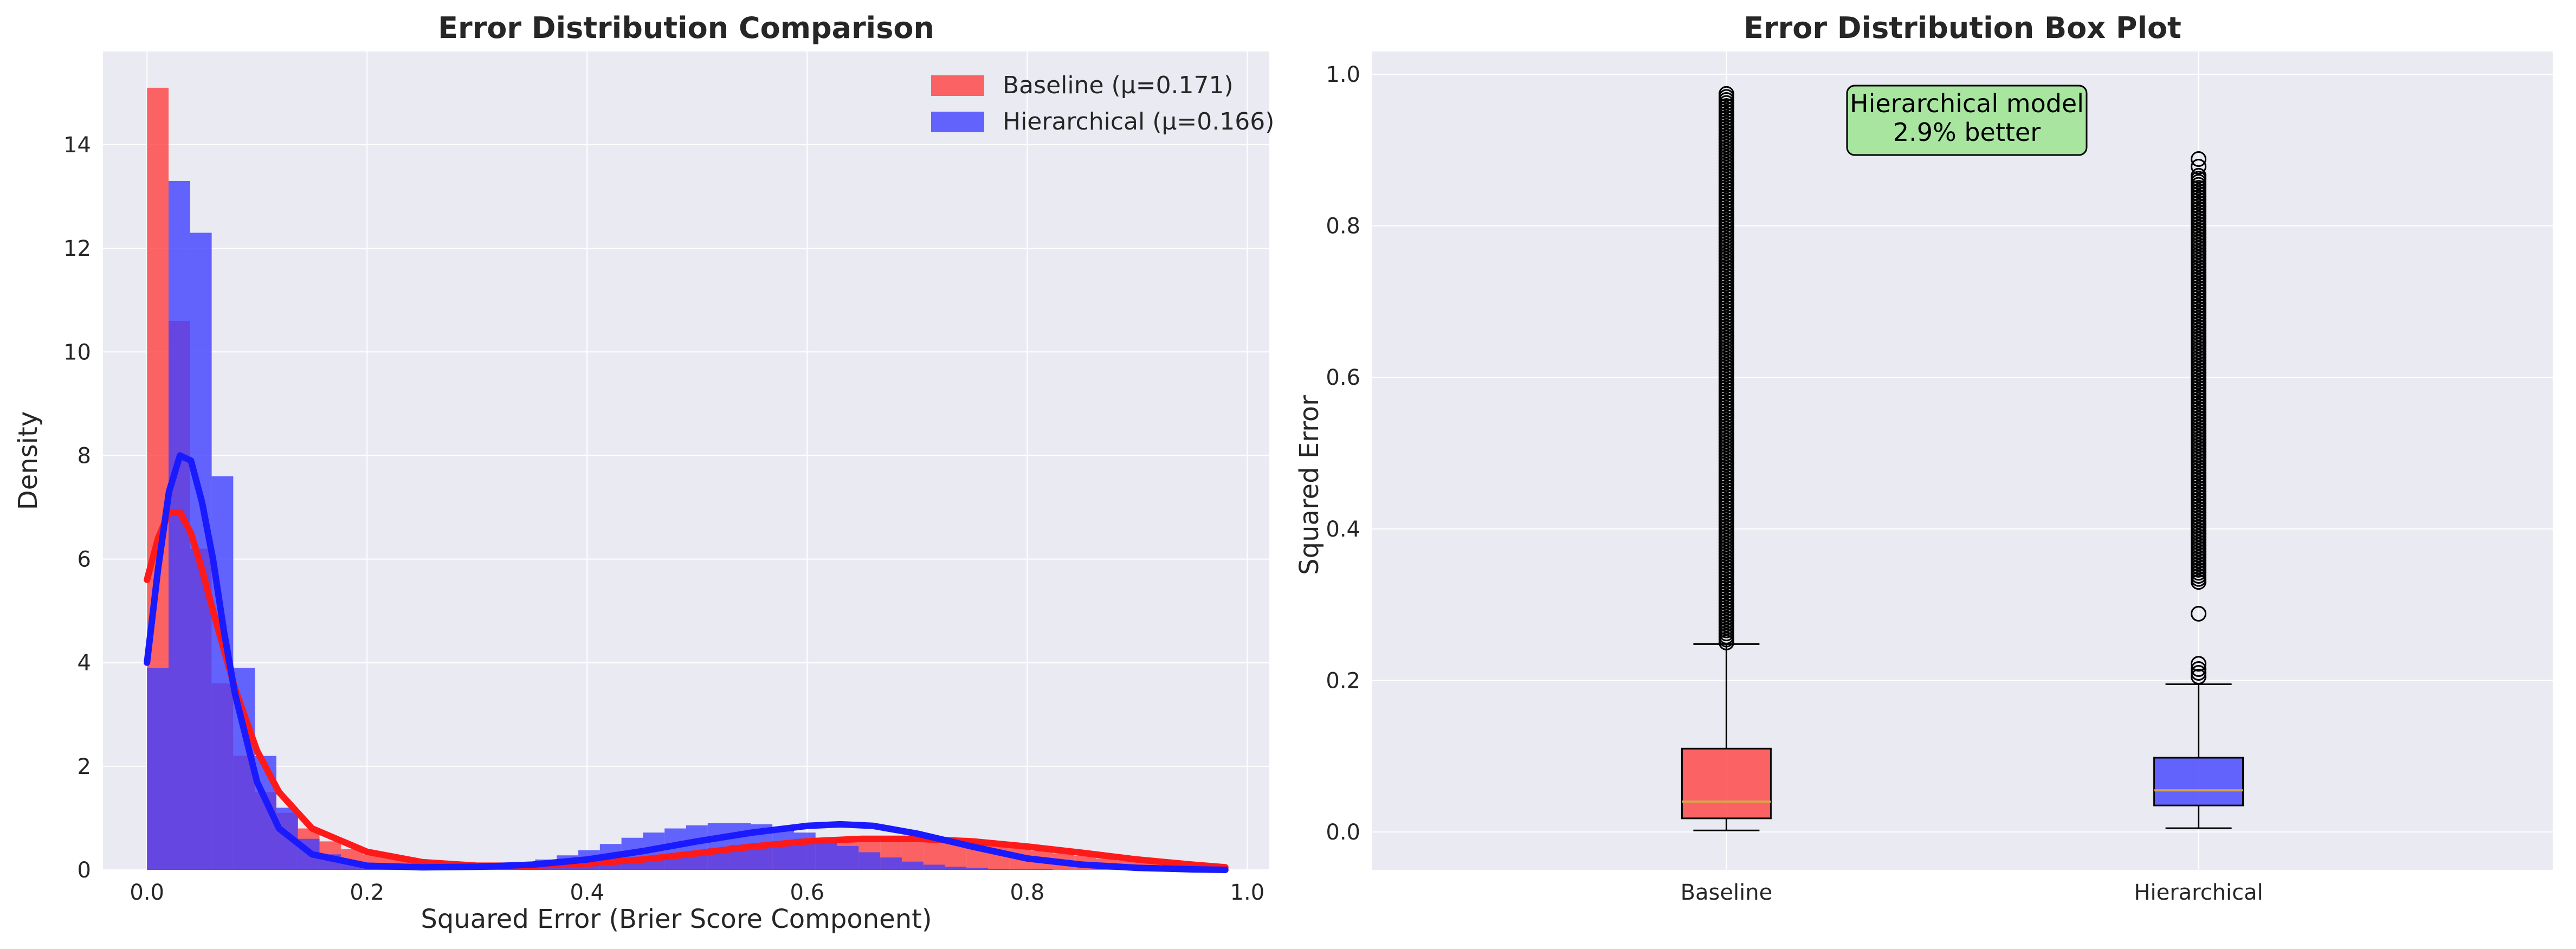 This screenshot has width=2576, height=949. I want to click on y-tick-label: 0.2, so click(1343, 680).